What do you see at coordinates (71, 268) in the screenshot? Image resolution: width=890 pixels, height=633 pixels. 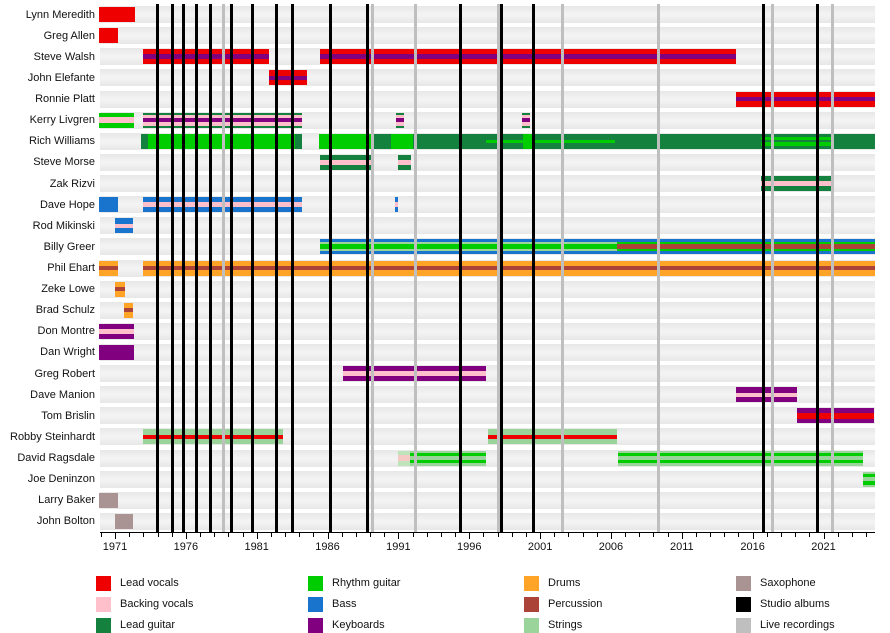 I see `member-label: Phil Ehart` at bounding box center [71, 268].